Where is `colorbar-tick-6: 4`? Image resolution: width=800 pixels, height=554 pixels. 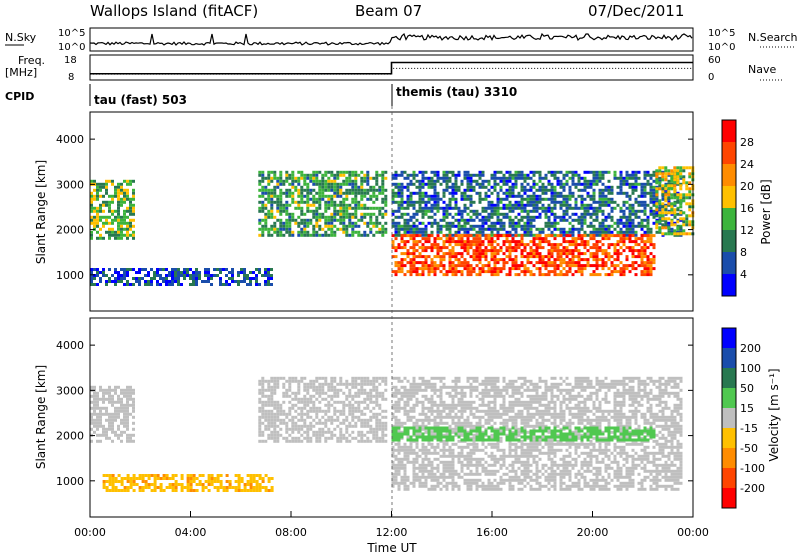
colorbar-tick-6: 4 is located at coordinates (743, 274).